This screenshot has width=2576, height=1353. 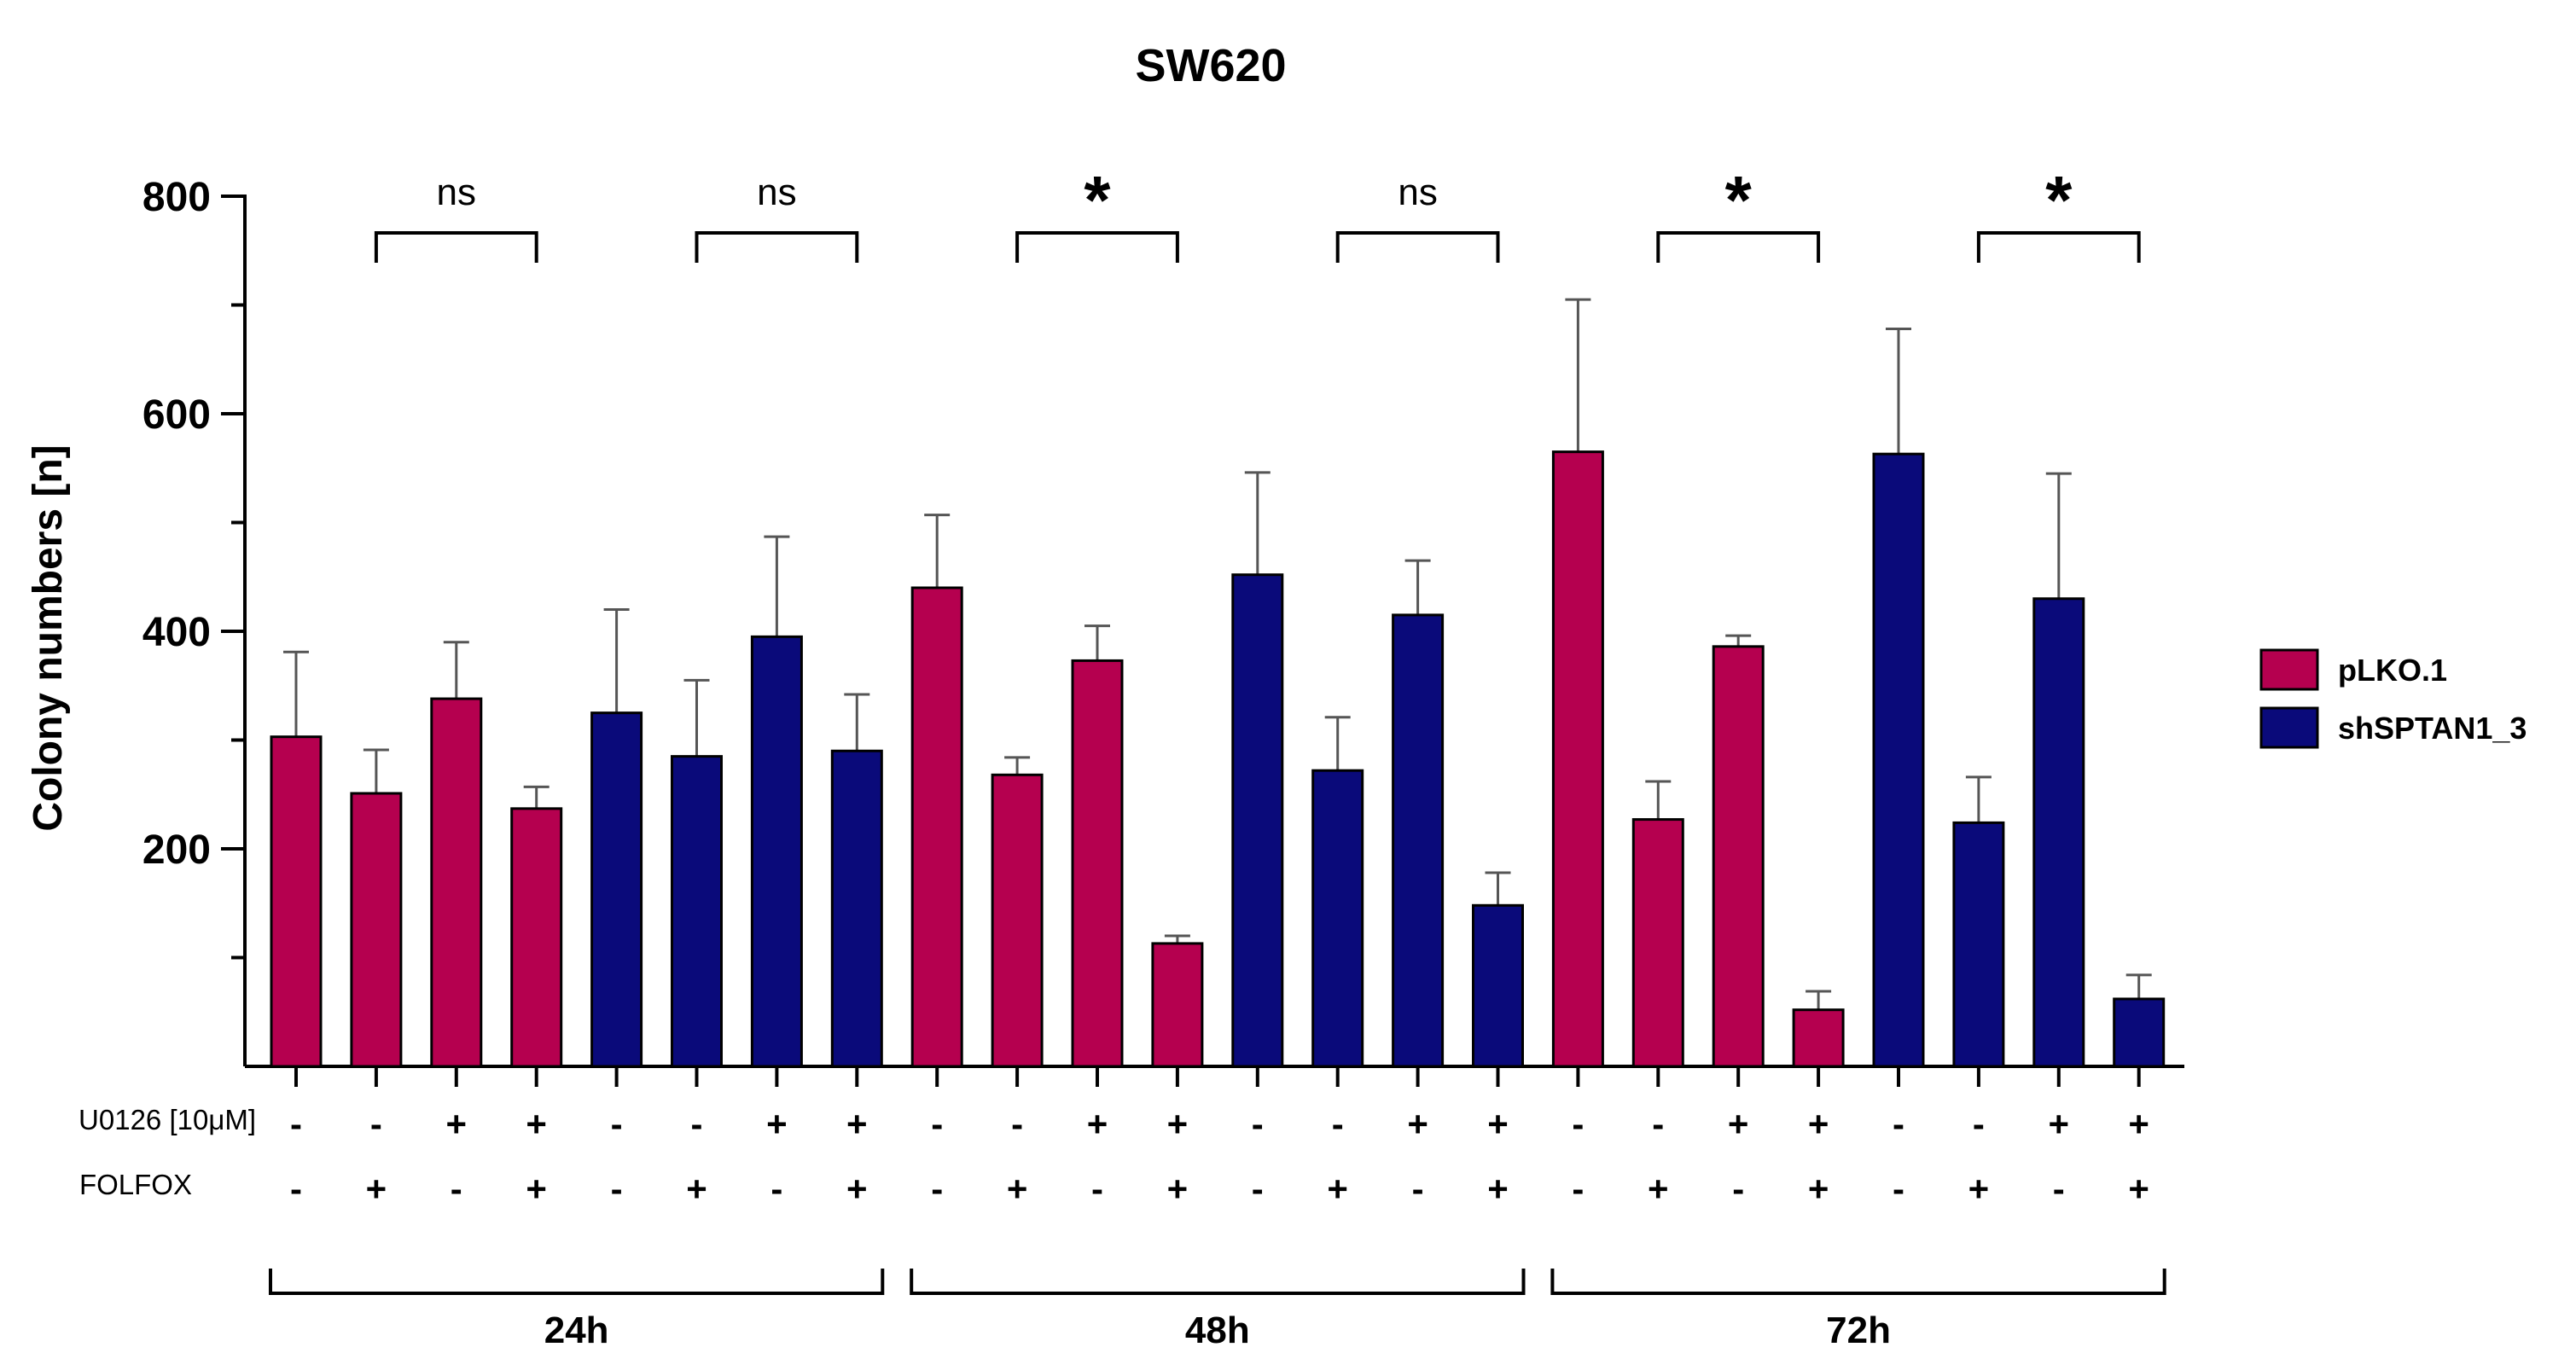 I want to click on y-tick-label: 200, so click(x=176, y=850).